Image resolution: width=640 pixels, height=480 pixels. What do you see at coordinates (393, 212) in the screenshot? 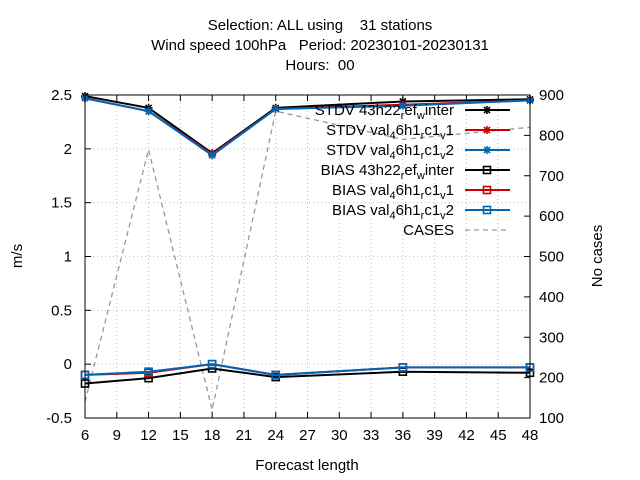
I see `legend-label: BIAS val46h1rc1v2` at bounding box center [393, 212].